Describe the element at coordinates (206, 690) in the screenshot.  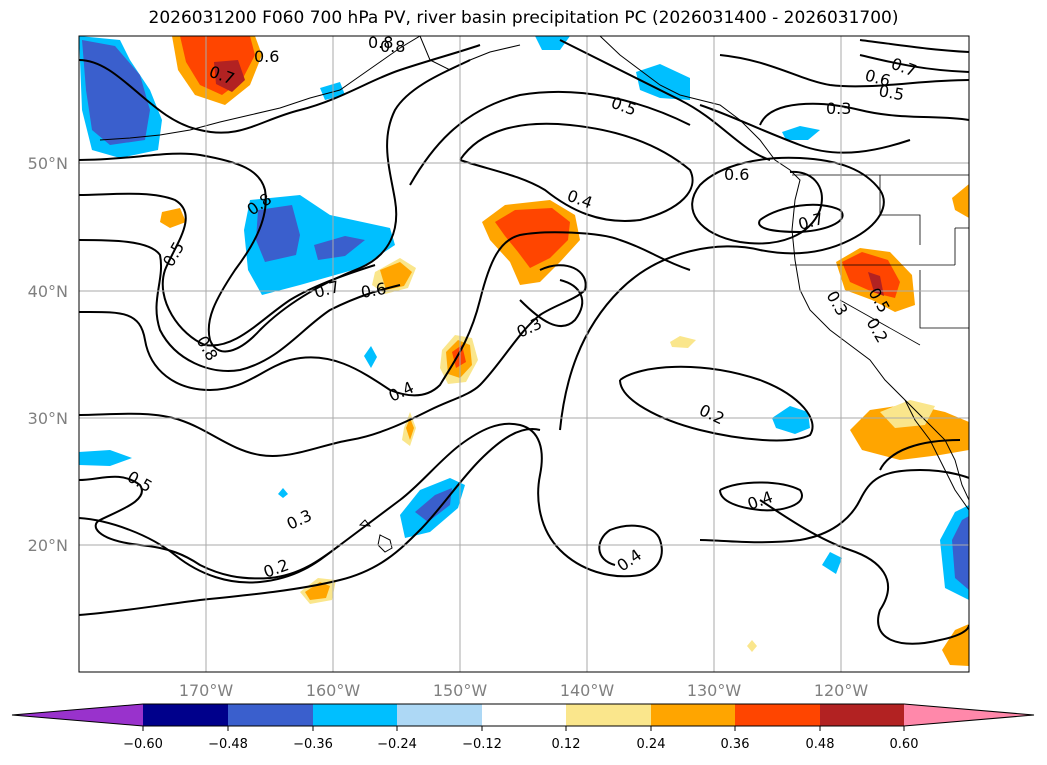
I see `lon-label: 170°W` at that location.